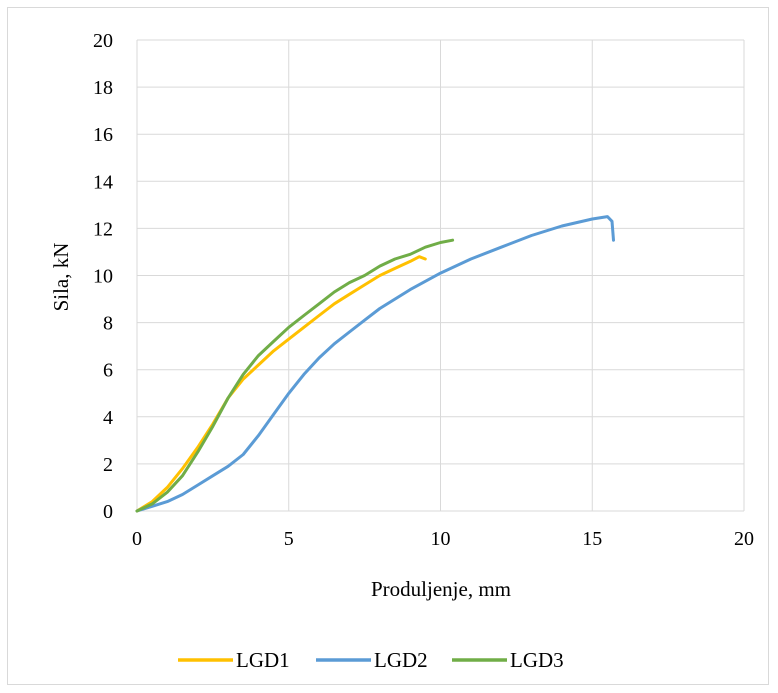 This screenshot has height=693, width=778. What do you see at coordinates (744, 539) in the screenshot?
I see `x-tick-label: 20` at bounding box center [744, 539].